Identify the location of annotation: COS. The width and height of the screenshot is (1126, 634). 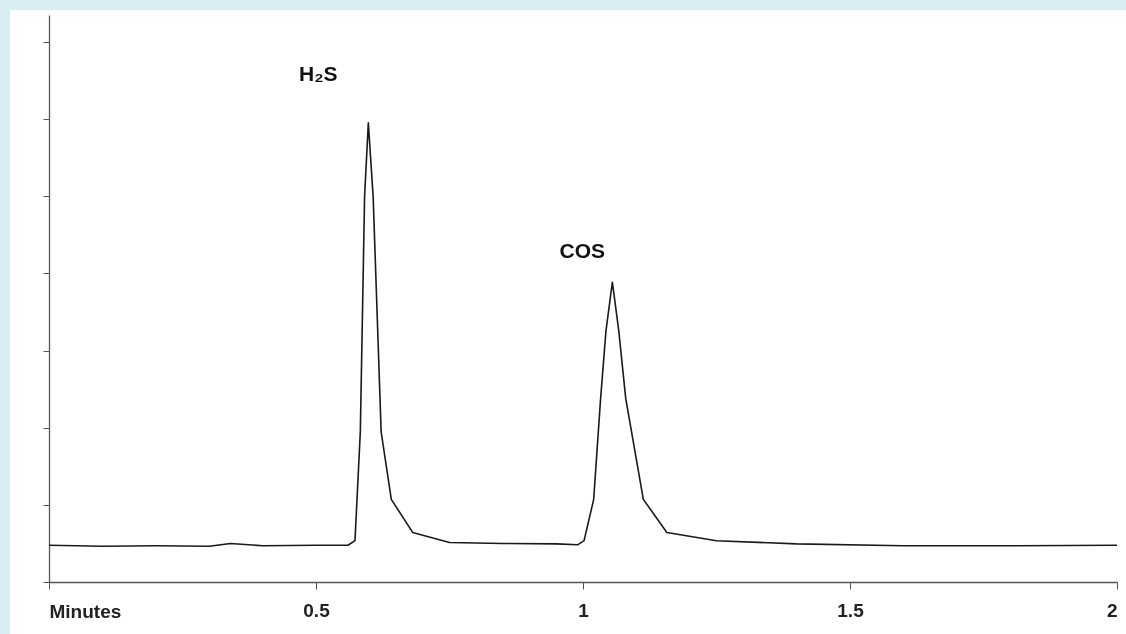
(582, 251).